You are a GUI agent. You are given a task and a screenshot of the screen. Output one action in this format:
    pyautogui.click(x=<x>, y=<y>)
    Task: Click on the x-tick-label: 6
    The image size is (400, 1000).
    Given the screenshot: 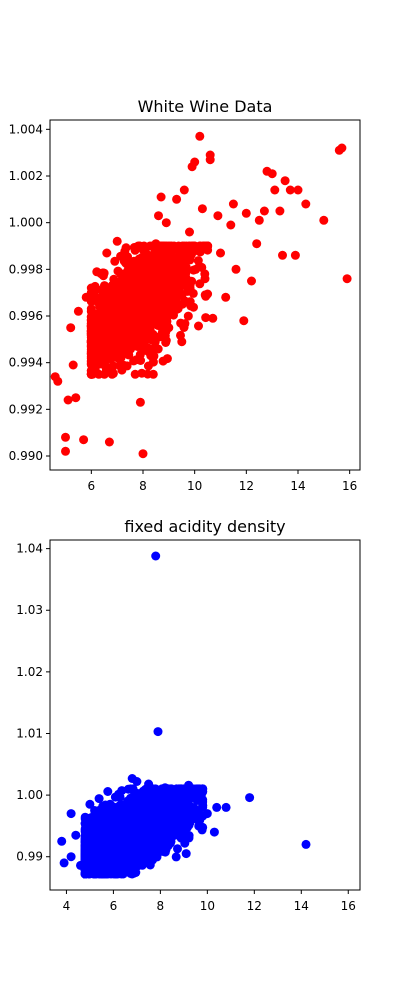 What is the action you would take?
    pyautogui.click(x=114, y=906)
    